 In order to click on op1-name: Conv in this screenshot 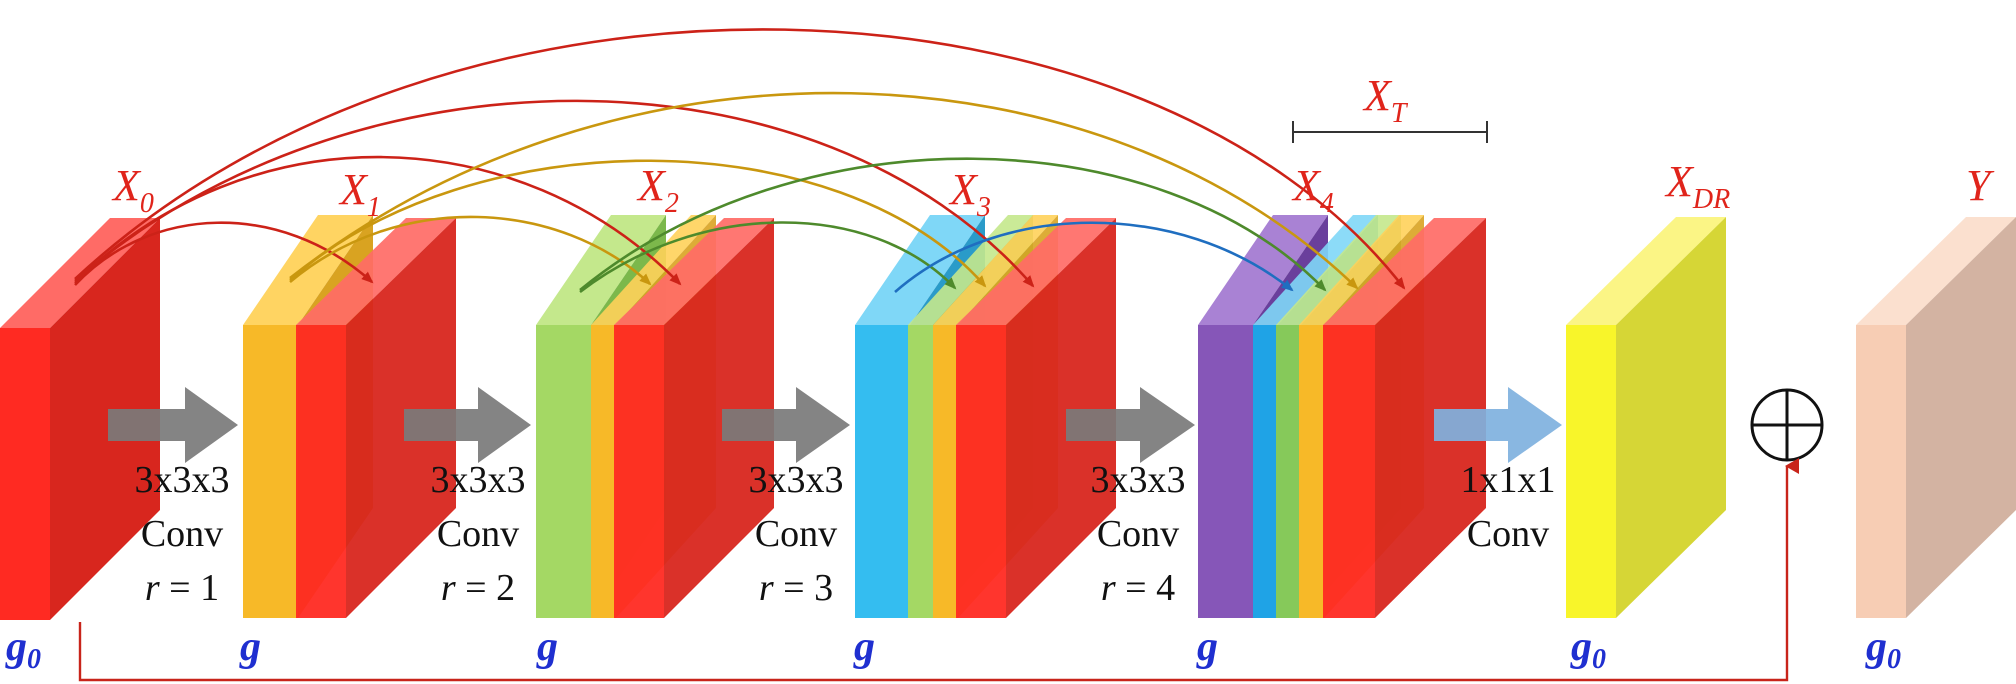, I will do `click(182, 534)`.